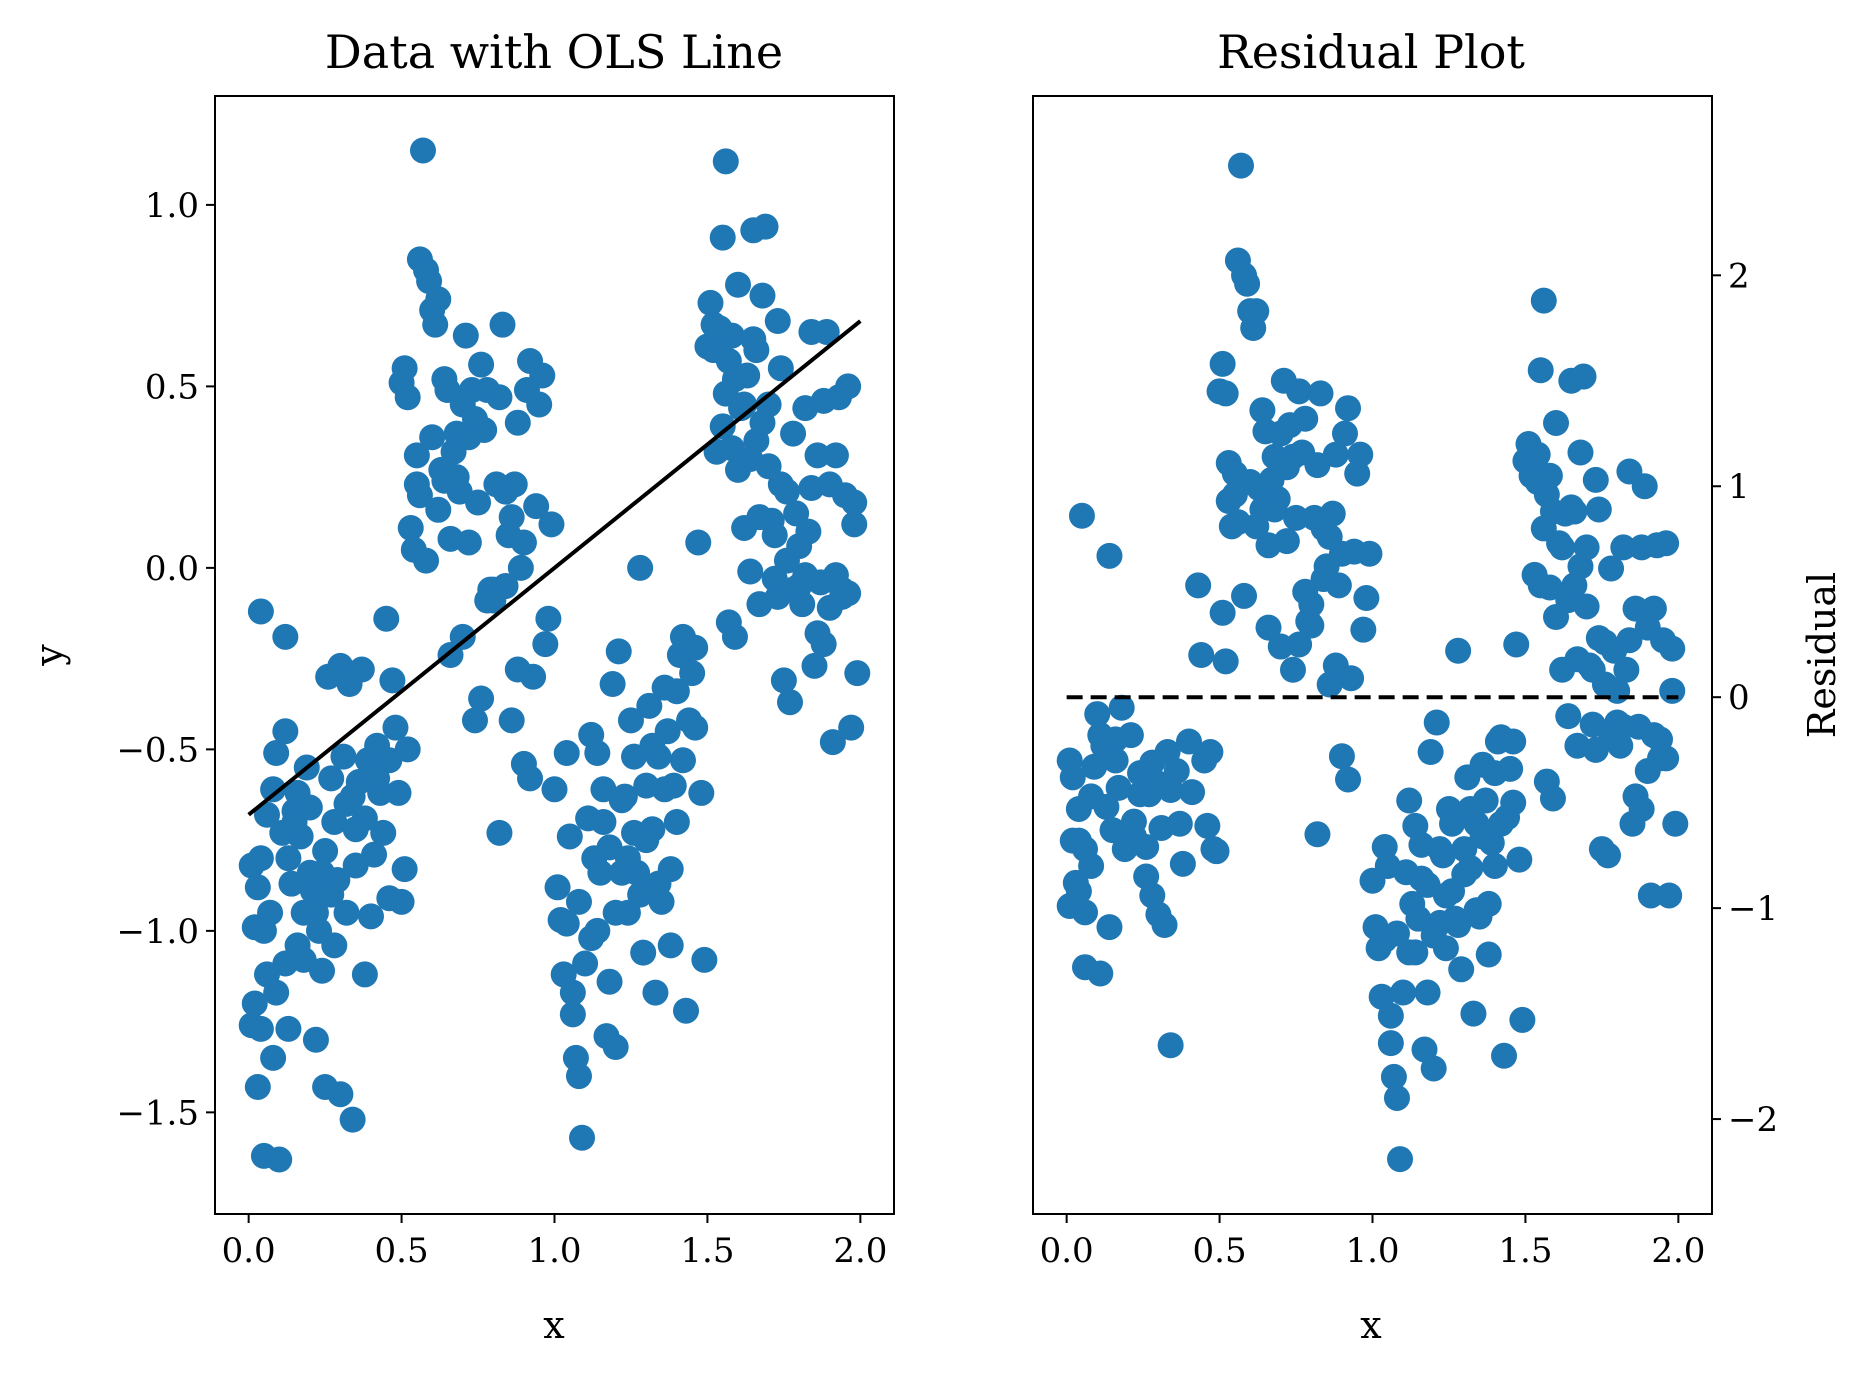 This screenshot has height=1374, width=1875. I want to click on ols-panel-lines, so click(554, 568).